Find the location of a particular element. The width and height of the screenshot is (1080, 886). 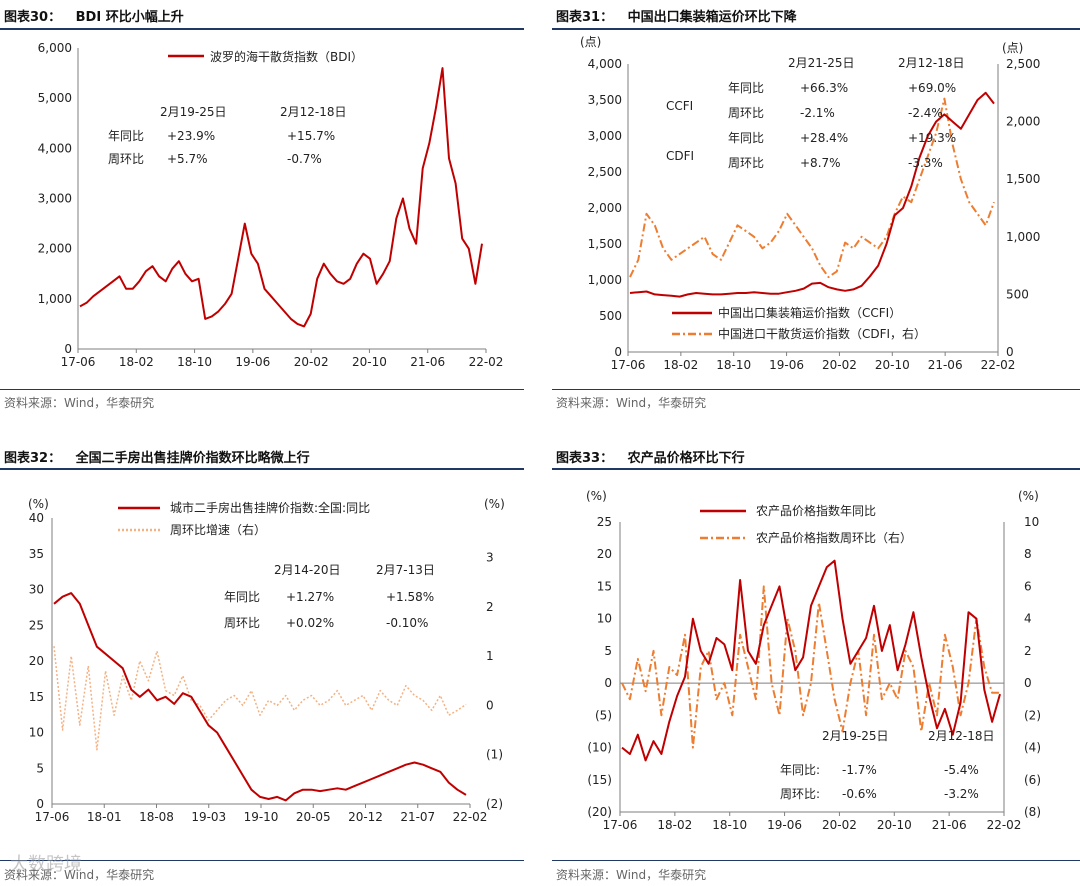

chart31-right-y-tick-label: 0 is located at coordinates (1010, 352).